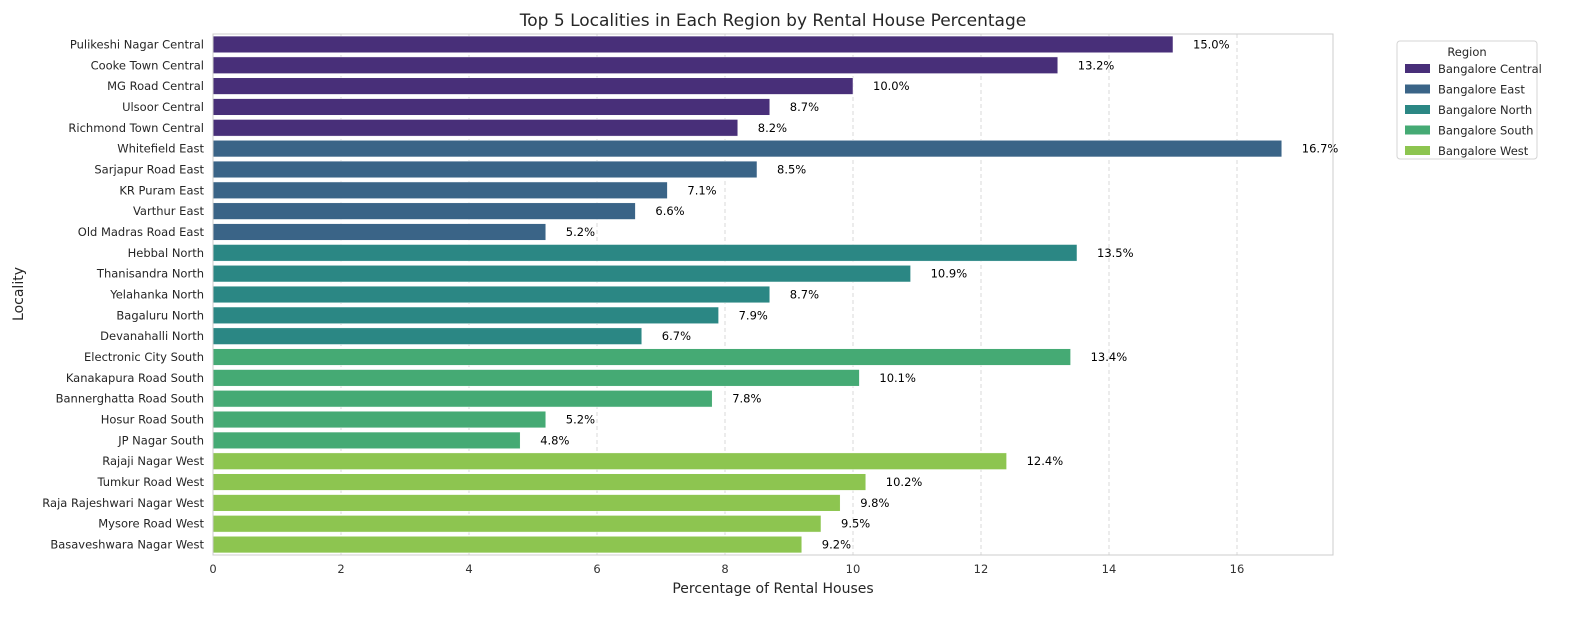 This screenshot has width=1571, height=621. What do you see at coordinates (137, 44) in the screenshot?
I see `y-tick-label: Pulikeshi Nagar Central` at bounding box center [137, 44].